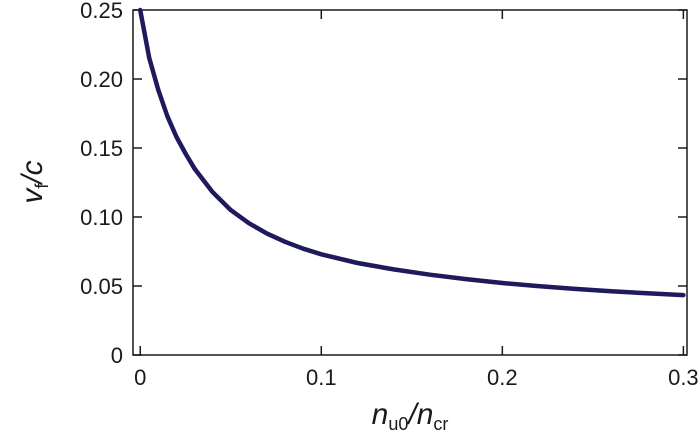 The height and width of the screenshot is (436, 700). I want to click on y-tick-label: 0.20, so click(101, 79).